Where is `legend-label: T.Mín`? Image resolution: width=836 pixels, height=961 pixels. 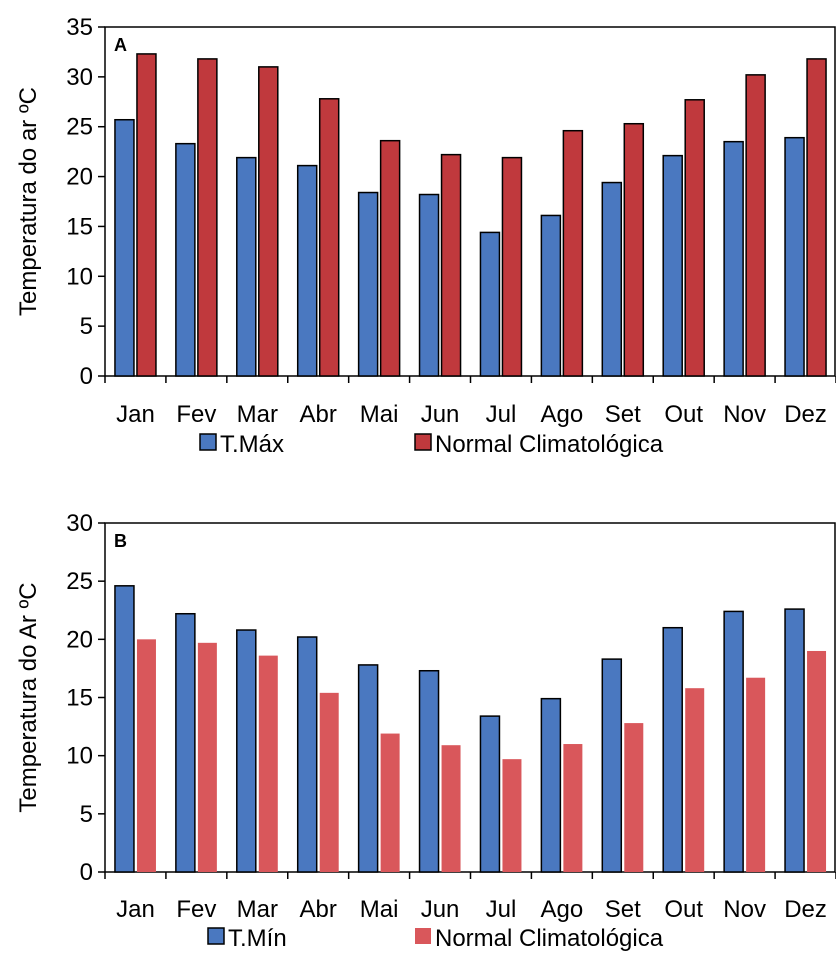
legend-label: T.Mín is located at coordinates (257, 938).